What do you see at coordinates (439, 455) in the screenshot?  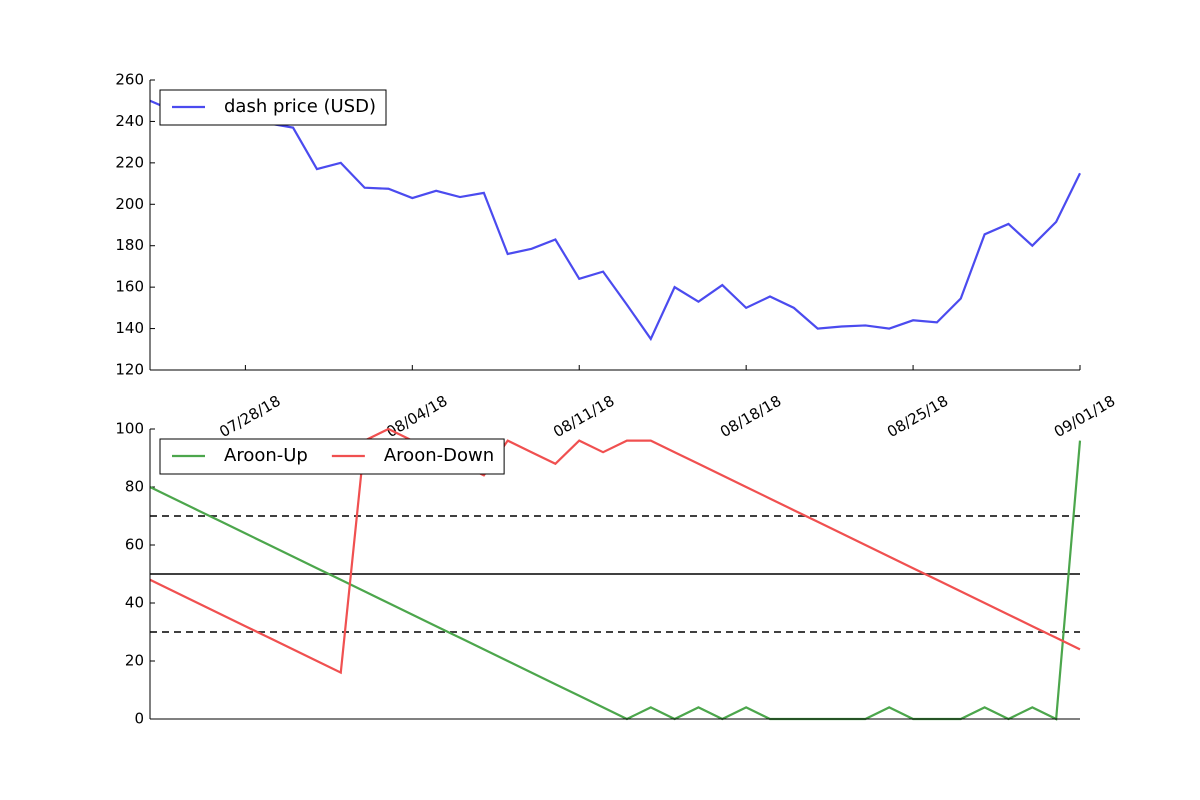 I see `legend-label: Aroon-Down` at bounding box center [439, 455].